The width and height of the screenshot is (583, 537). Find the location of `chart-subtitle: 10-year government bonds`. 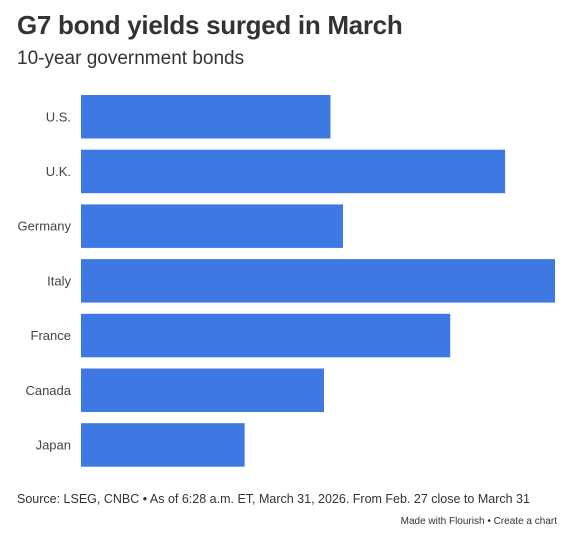

chart-subtitle: 10-year government bonds is located at coordinates (131, 58).